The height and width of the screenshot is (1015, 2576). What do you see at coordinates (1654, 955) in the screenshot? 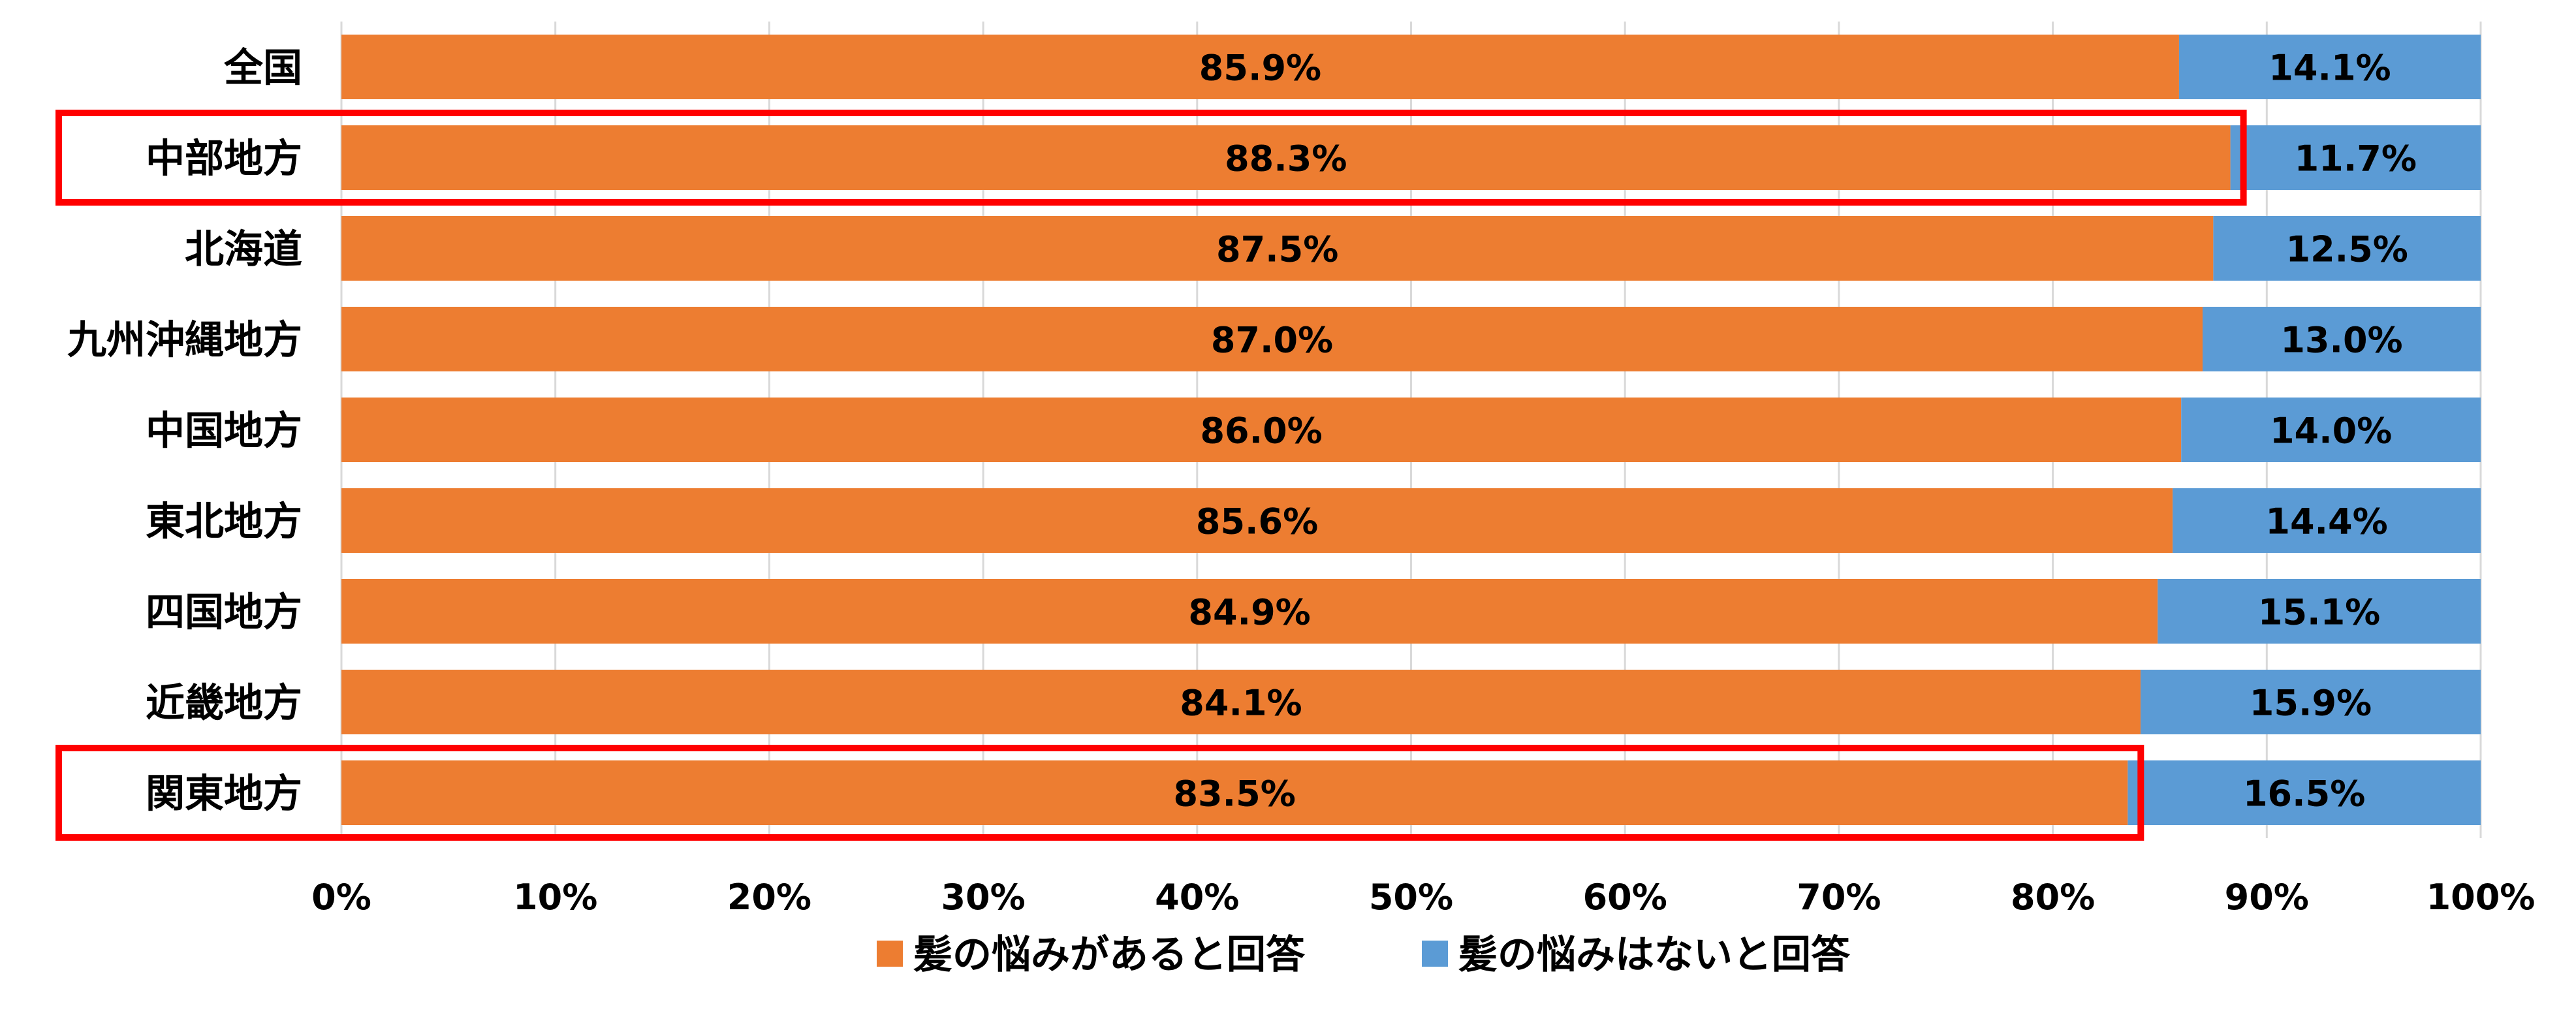
I see `legend-label: 髪の悩みはないと回答` at bounding box center [1654, 955].